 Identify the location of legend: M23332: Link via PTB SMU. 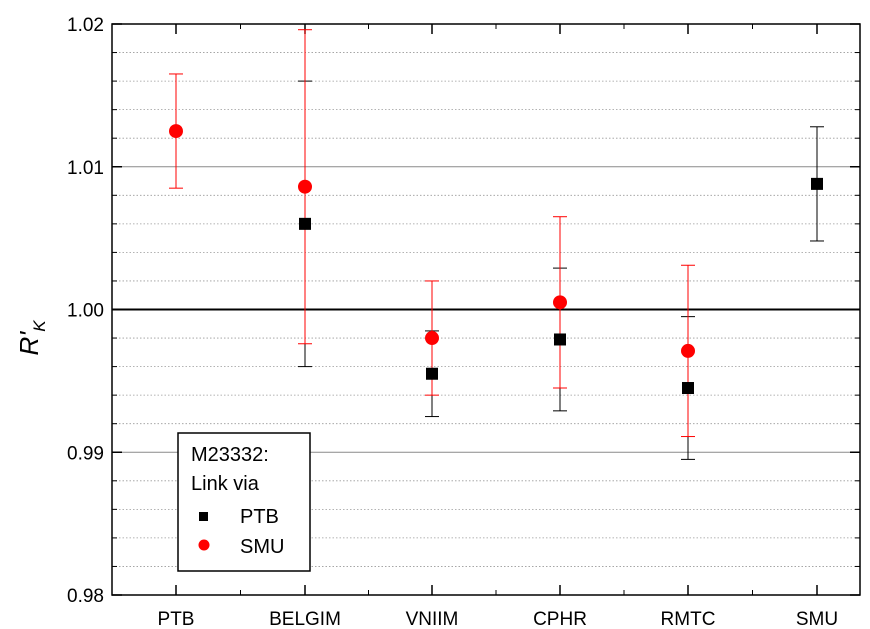
(244, 502).